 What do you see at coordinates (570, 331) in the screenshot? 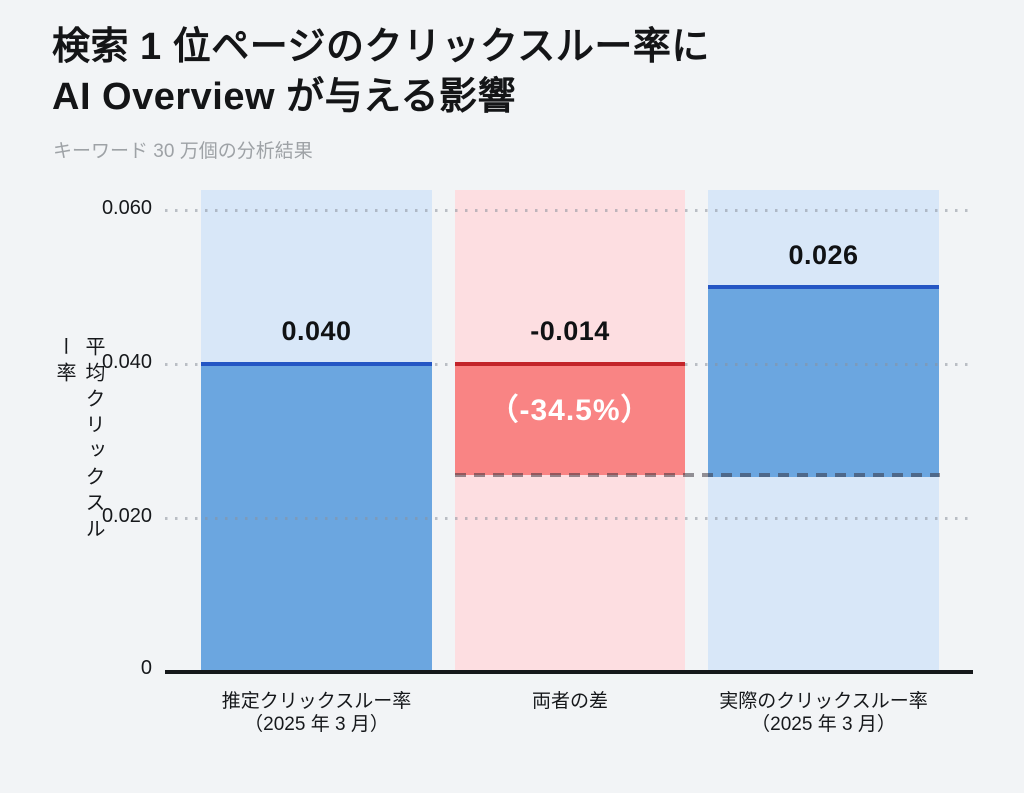
I see `value-label-difference: -0.014` at bounding box center [570, 331].